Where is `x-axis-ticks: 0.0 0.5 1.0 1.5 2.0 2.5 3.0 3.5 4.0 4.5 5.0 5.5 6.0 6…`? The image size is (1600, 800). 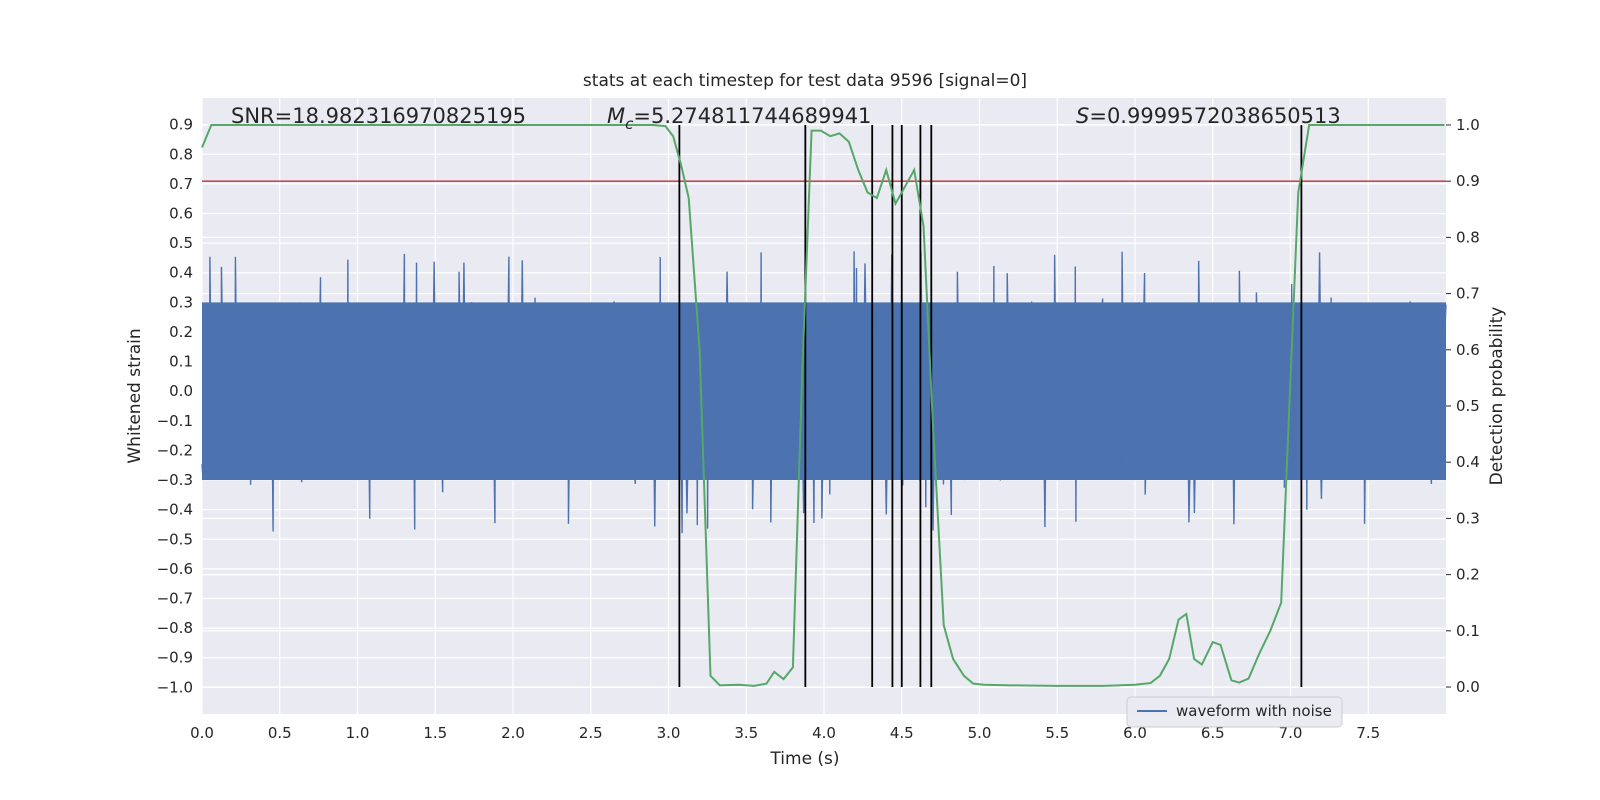 x-axis-ticks: 0.0 0.5 1.0 1.5 2.0 2.5 3.0 3.5 4.0 4.5 5.0 5.5 6.0 6… is located at coordinates (785, 733).